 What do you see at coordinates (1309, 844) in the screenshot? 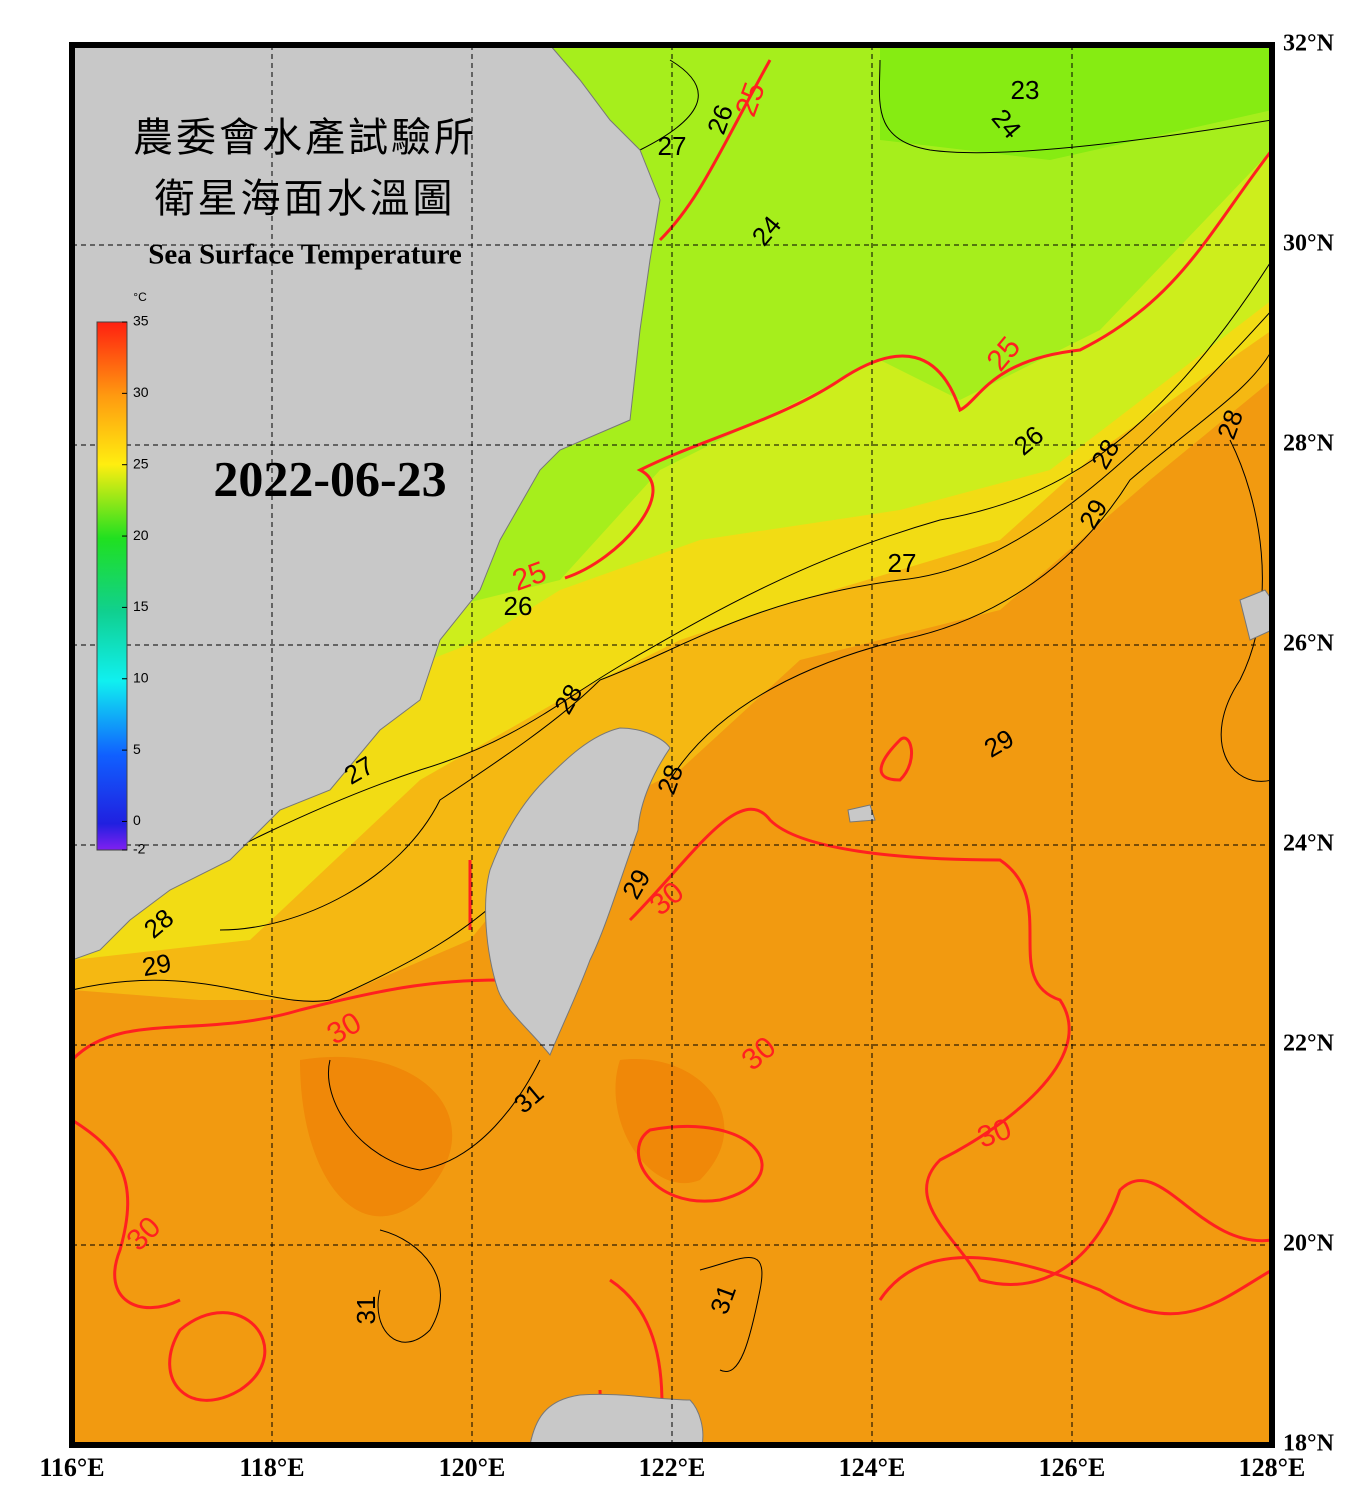
I see `lat-label: 24°N` at bounding box center [1309, 844].